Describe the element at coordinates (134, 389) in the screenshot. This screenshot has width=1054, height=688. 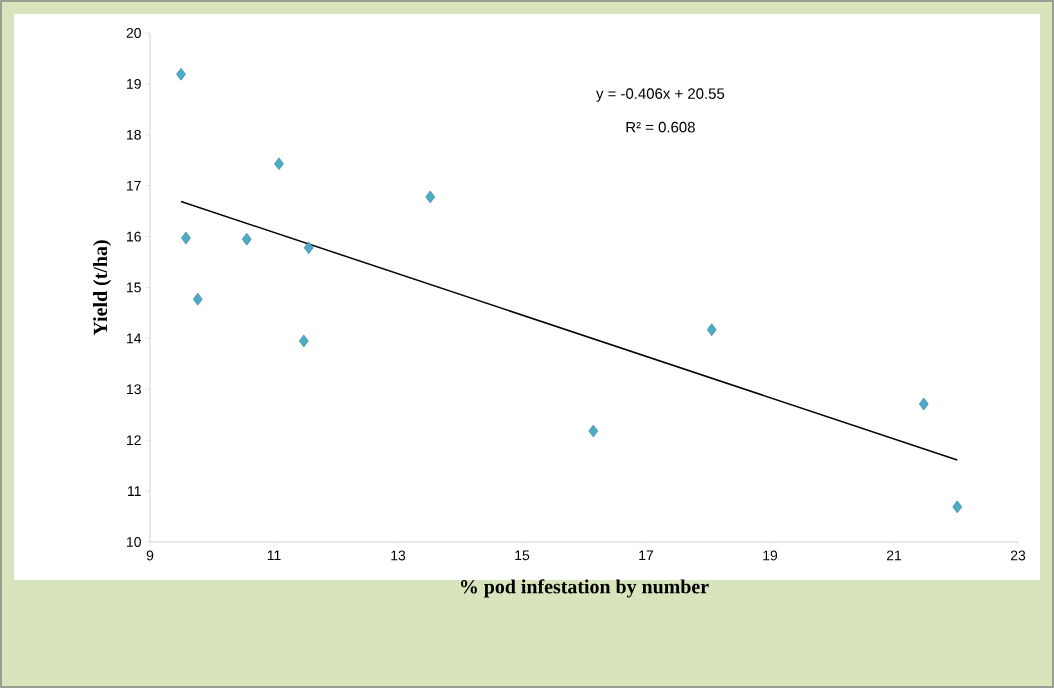
I see `y-tick-label: 13` at that location.